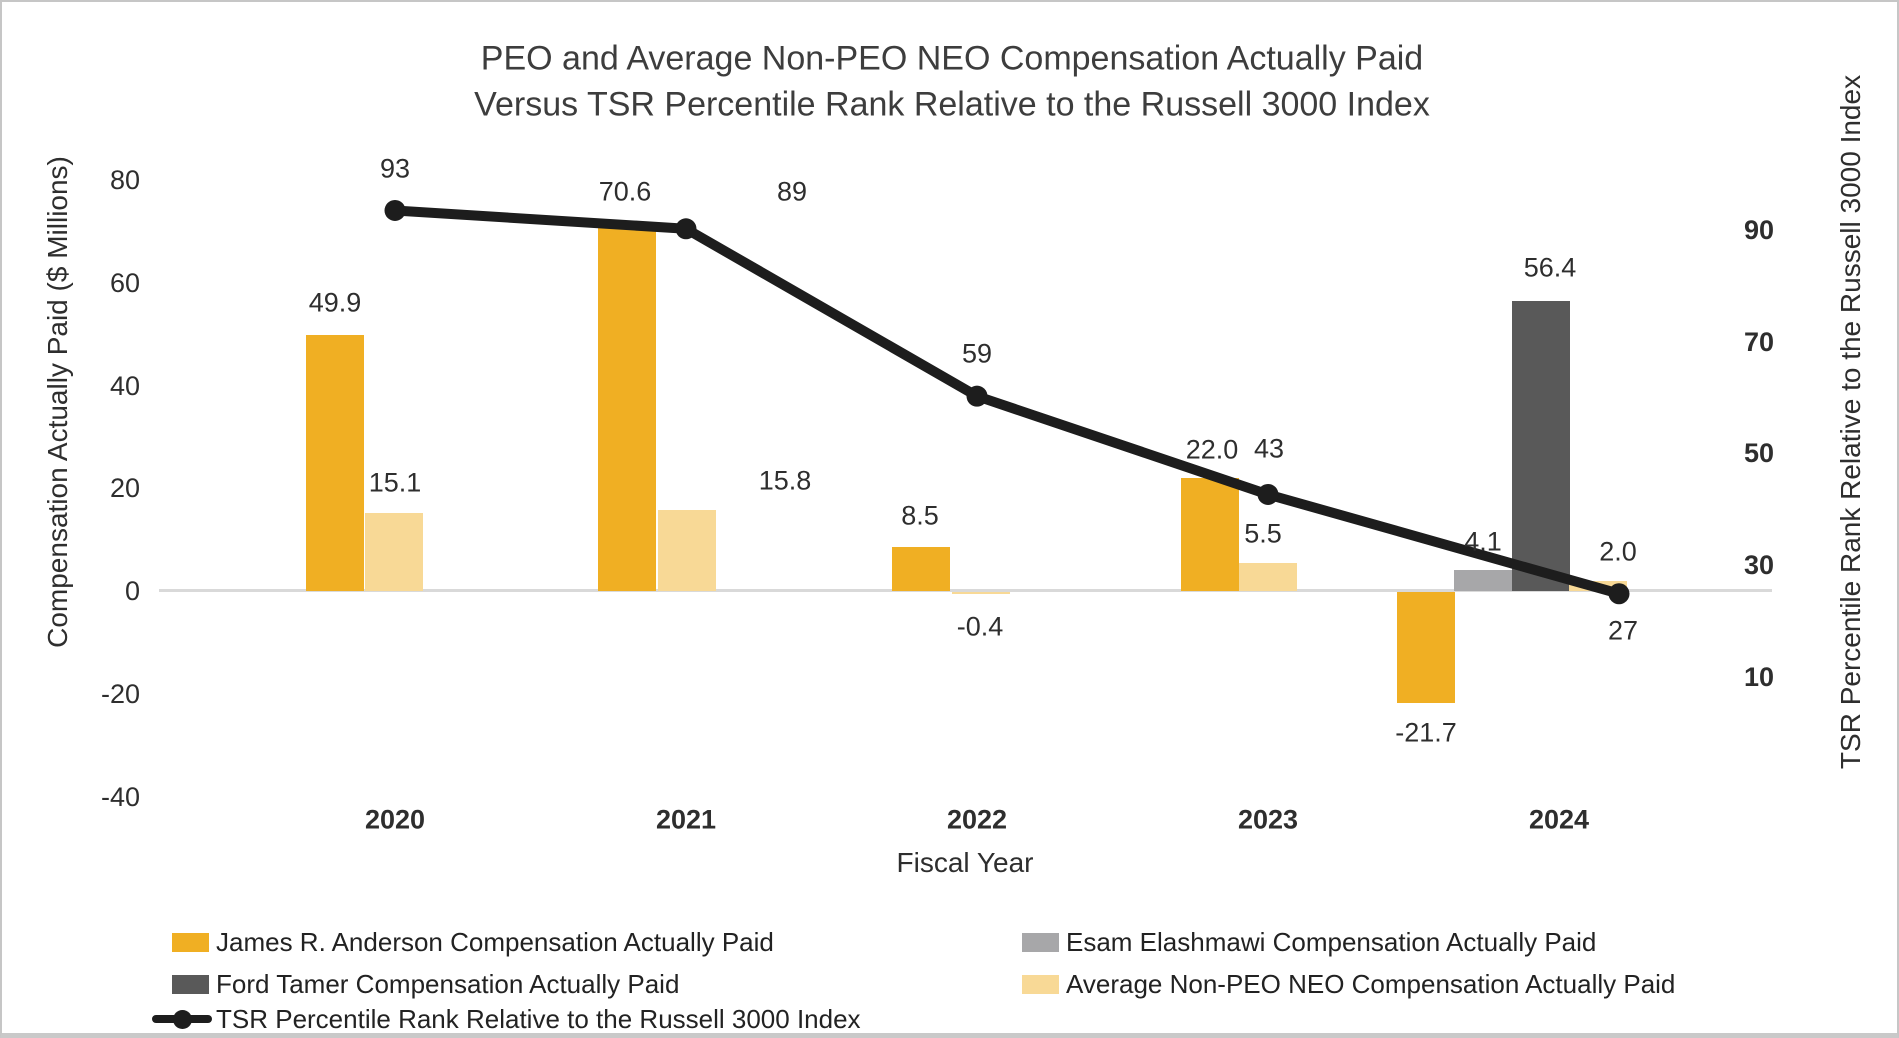  What do you see at coordinates (1483, 541) in the screenshot?
I see `data-label-2024-s1: 4.1` at bounding box center [1483, 541].